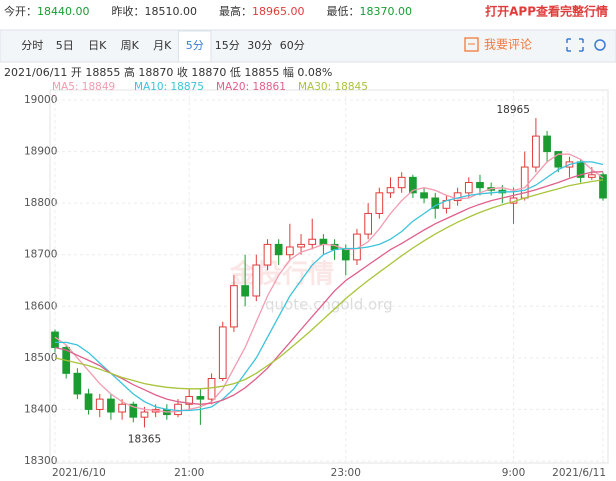 The image size is (616, 481). I want to click on tab-active-bg, so click(195, 46).